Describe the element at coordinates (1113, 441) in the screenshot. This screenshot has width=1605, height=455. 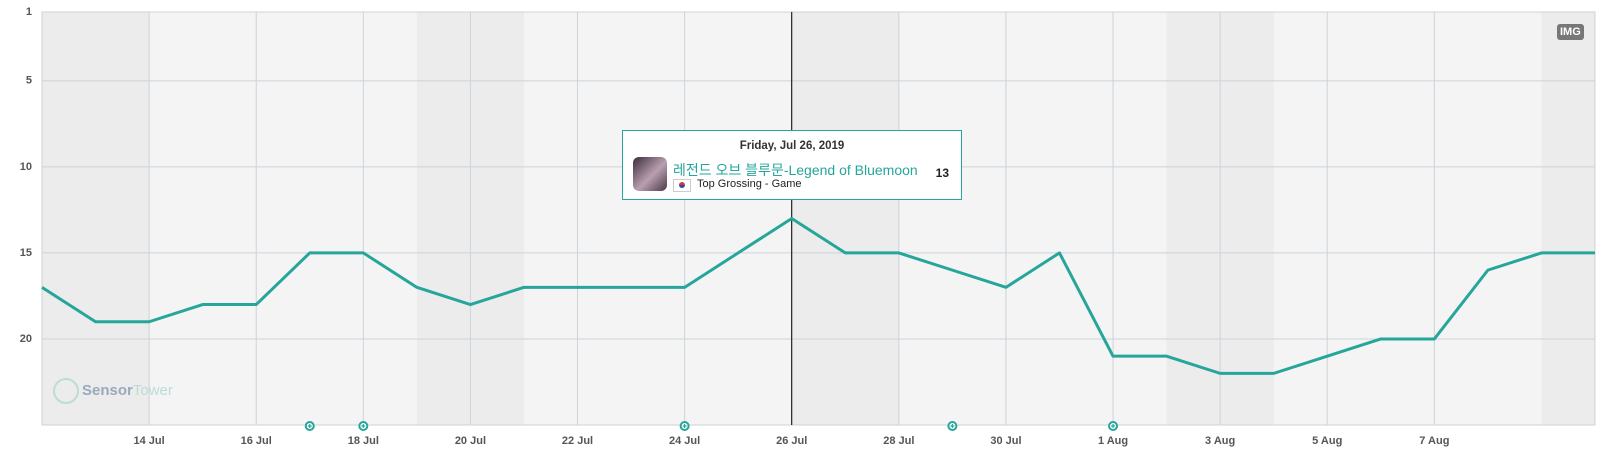
I see `x-tick-label: 1 Aug` at that location.